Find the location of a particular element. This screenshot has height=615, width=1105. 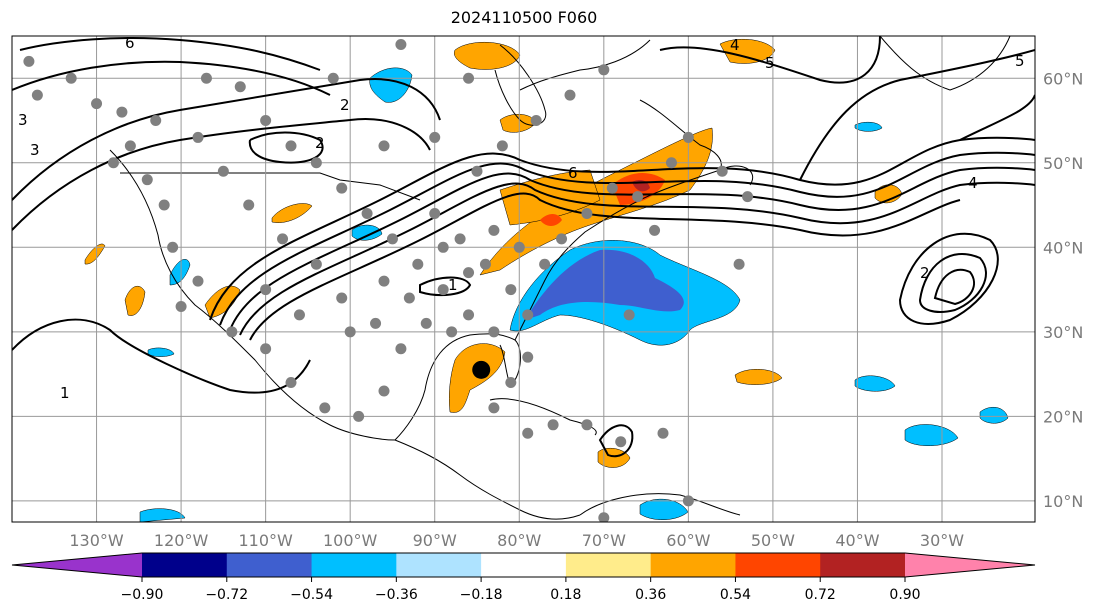

latitude-tick-label: 10°N is located at coordinates (1063, 501).